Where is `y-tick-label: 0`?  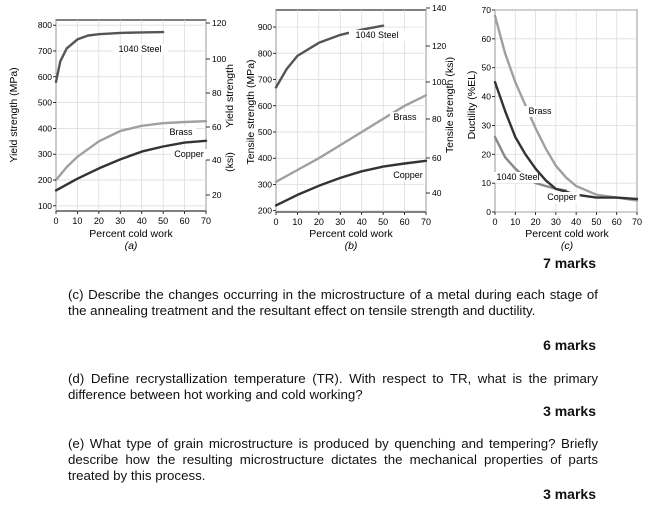
y-tick-label: 0 is located at coordinates (488, 212).